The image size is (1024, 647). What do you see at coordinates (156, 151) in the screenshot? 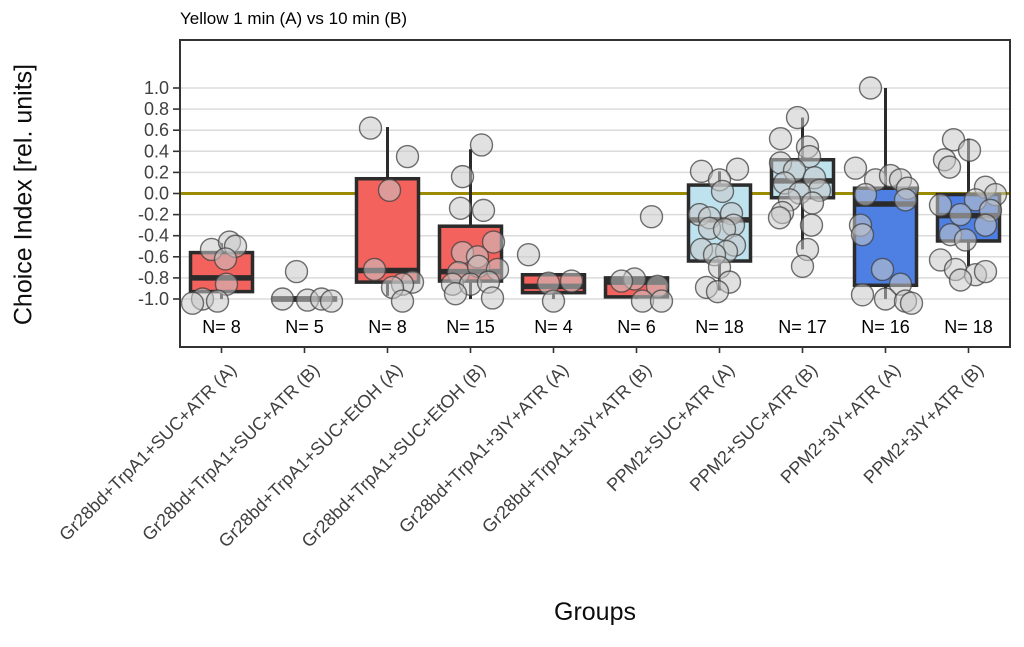
I see `y-tick-label: 0.4` at bounding box center [156, 151].